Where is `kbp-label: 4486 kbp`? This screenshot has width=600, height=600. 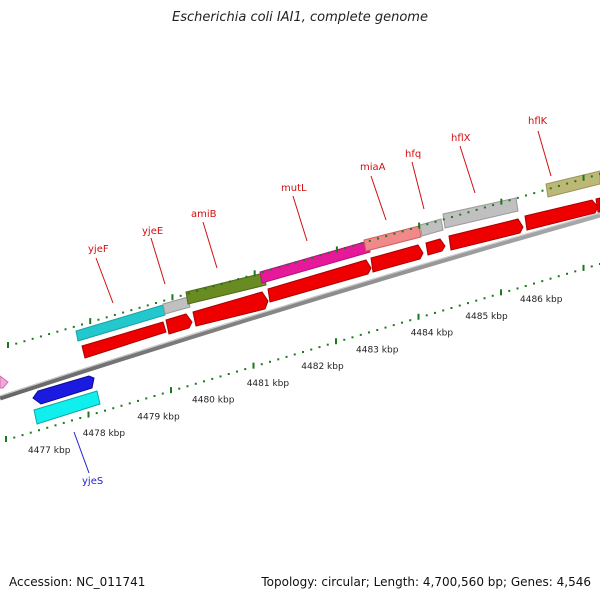
kbp-label: 4486 kbp is located at coordinates (541, 300).